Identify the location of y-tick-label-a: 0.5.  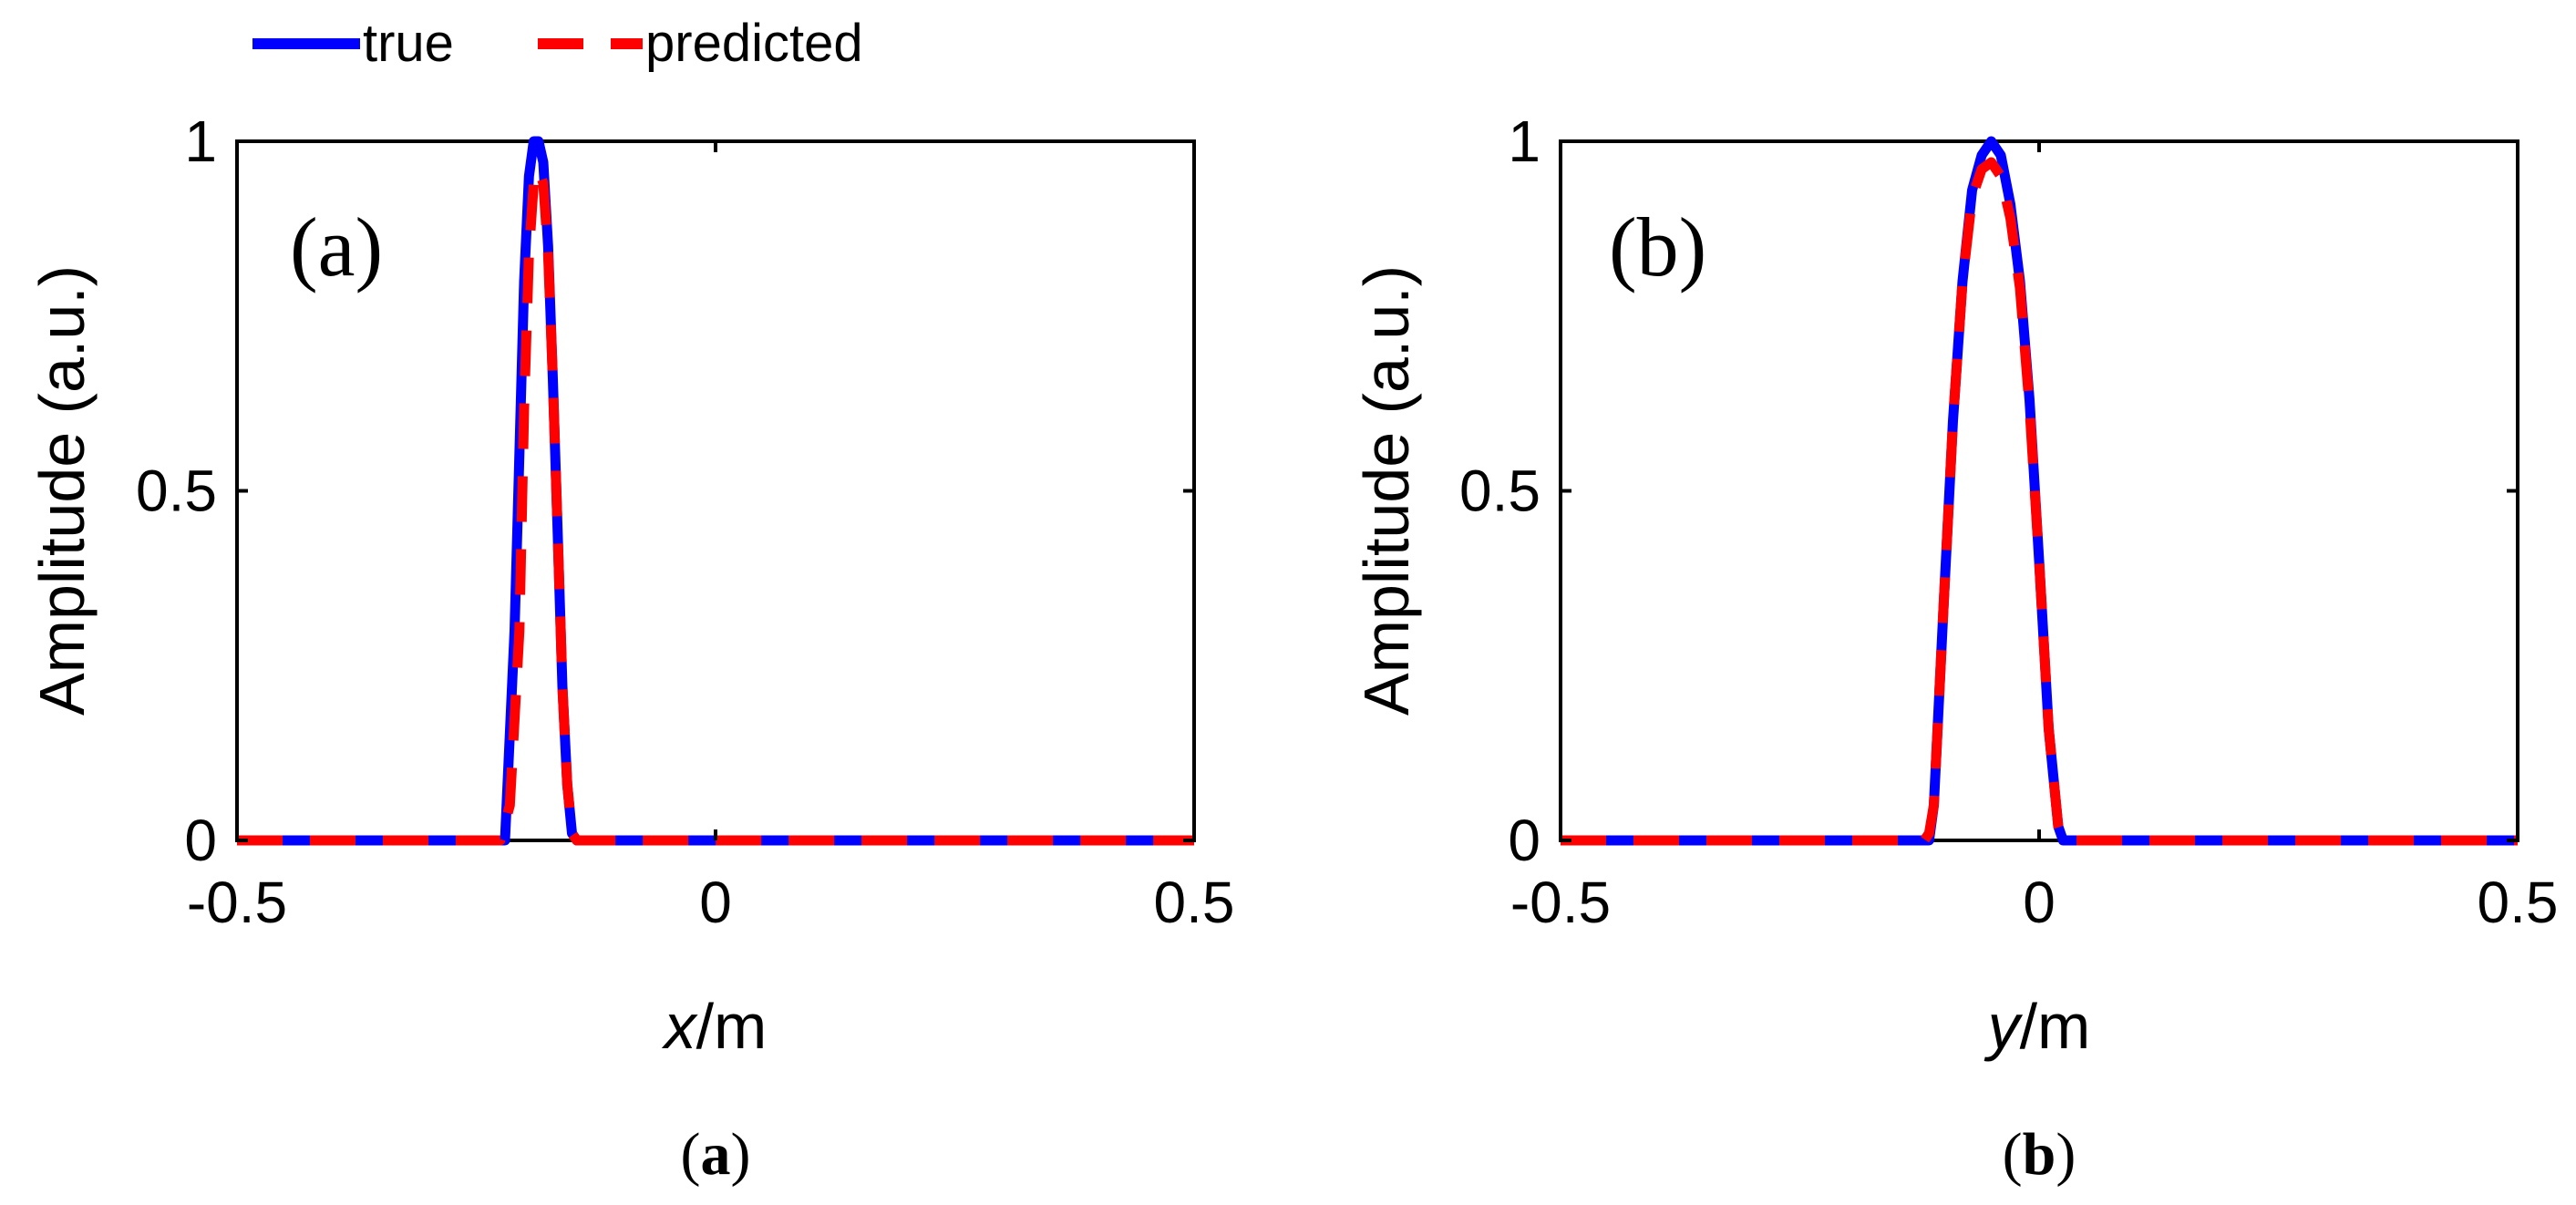
(176, 491).